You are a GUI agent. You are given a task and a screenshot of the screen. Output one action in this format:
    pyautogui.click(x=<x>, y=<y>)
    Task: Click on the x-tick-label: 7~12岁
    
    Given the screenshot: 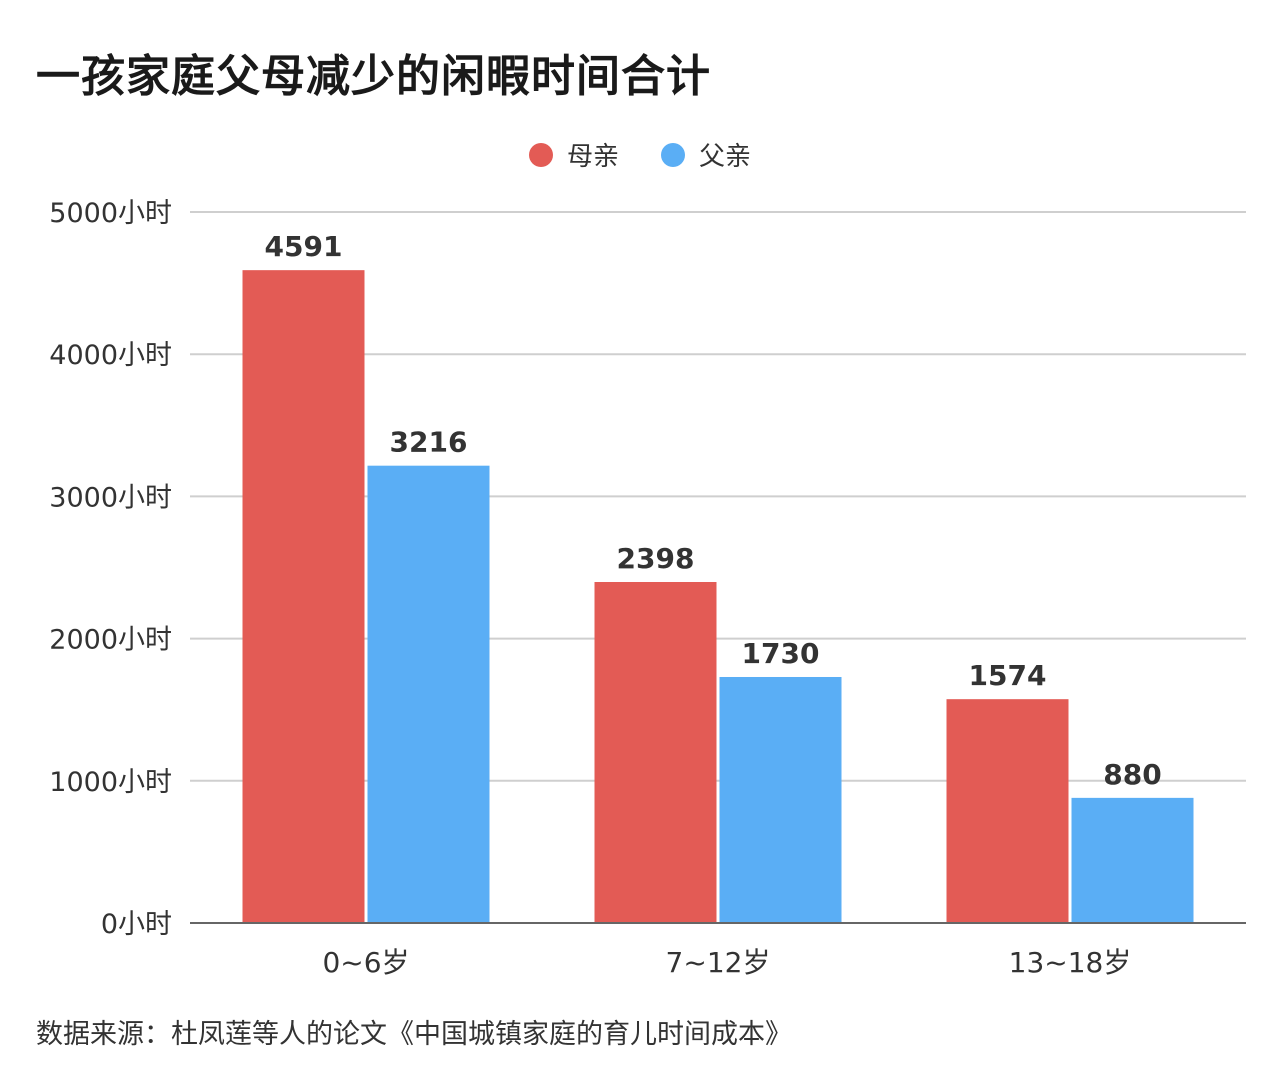 What is the action you would take?
    pyautogui.click(x=718, y=962)
    